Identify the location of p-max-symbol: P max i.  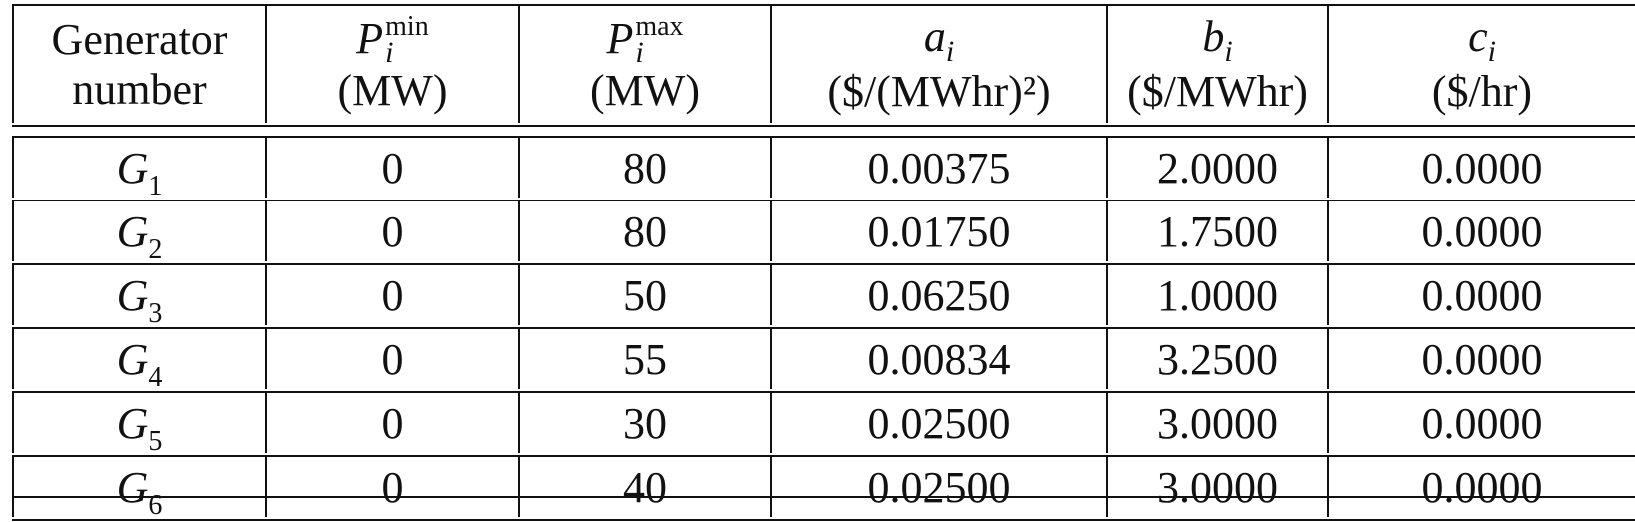
(645, 39).